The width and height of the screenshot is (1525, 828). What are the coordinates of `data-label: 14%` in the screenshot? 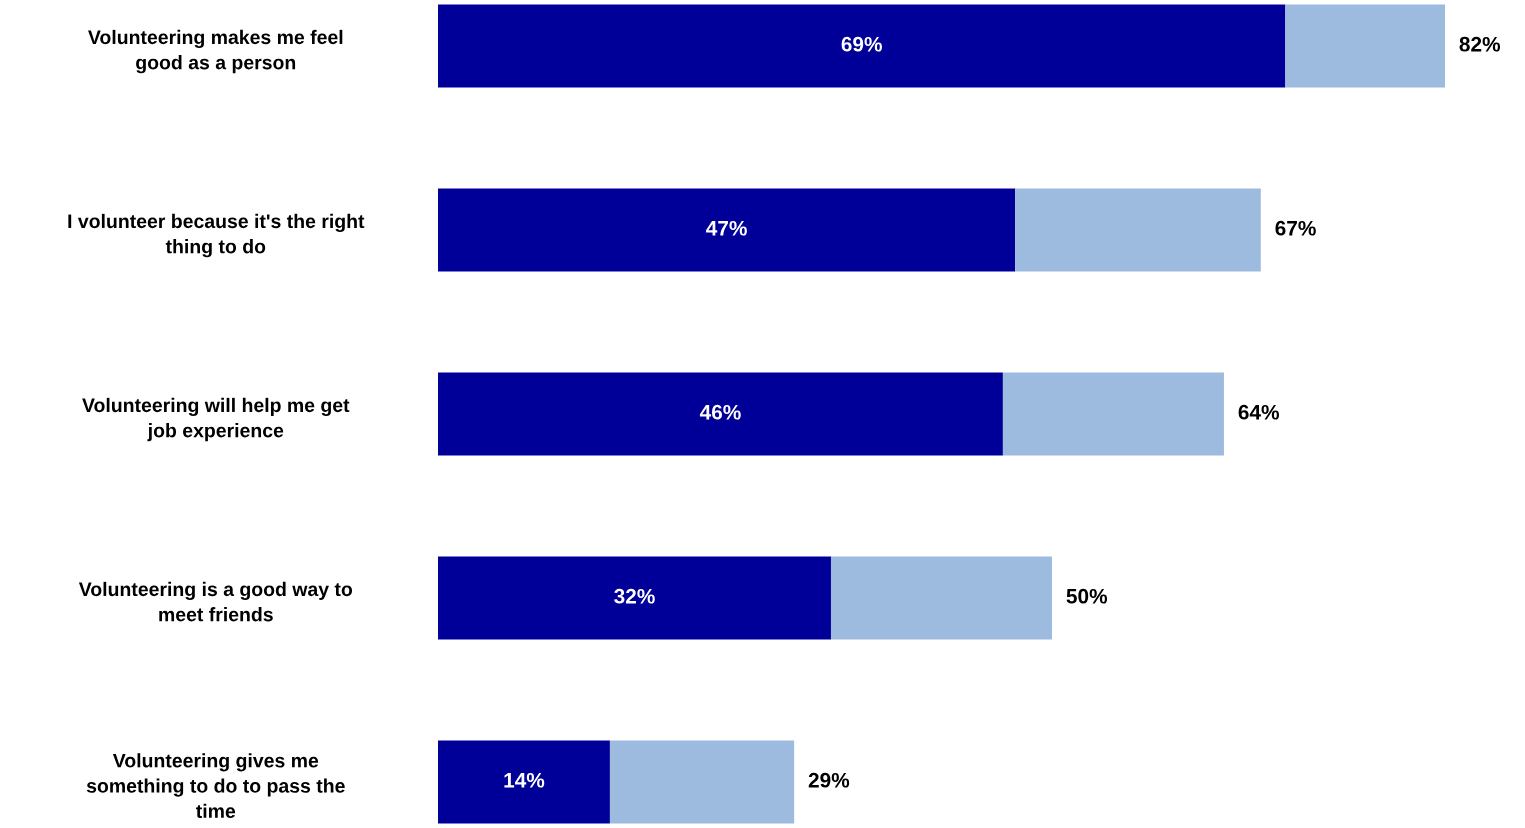 It's located at (524, 780).